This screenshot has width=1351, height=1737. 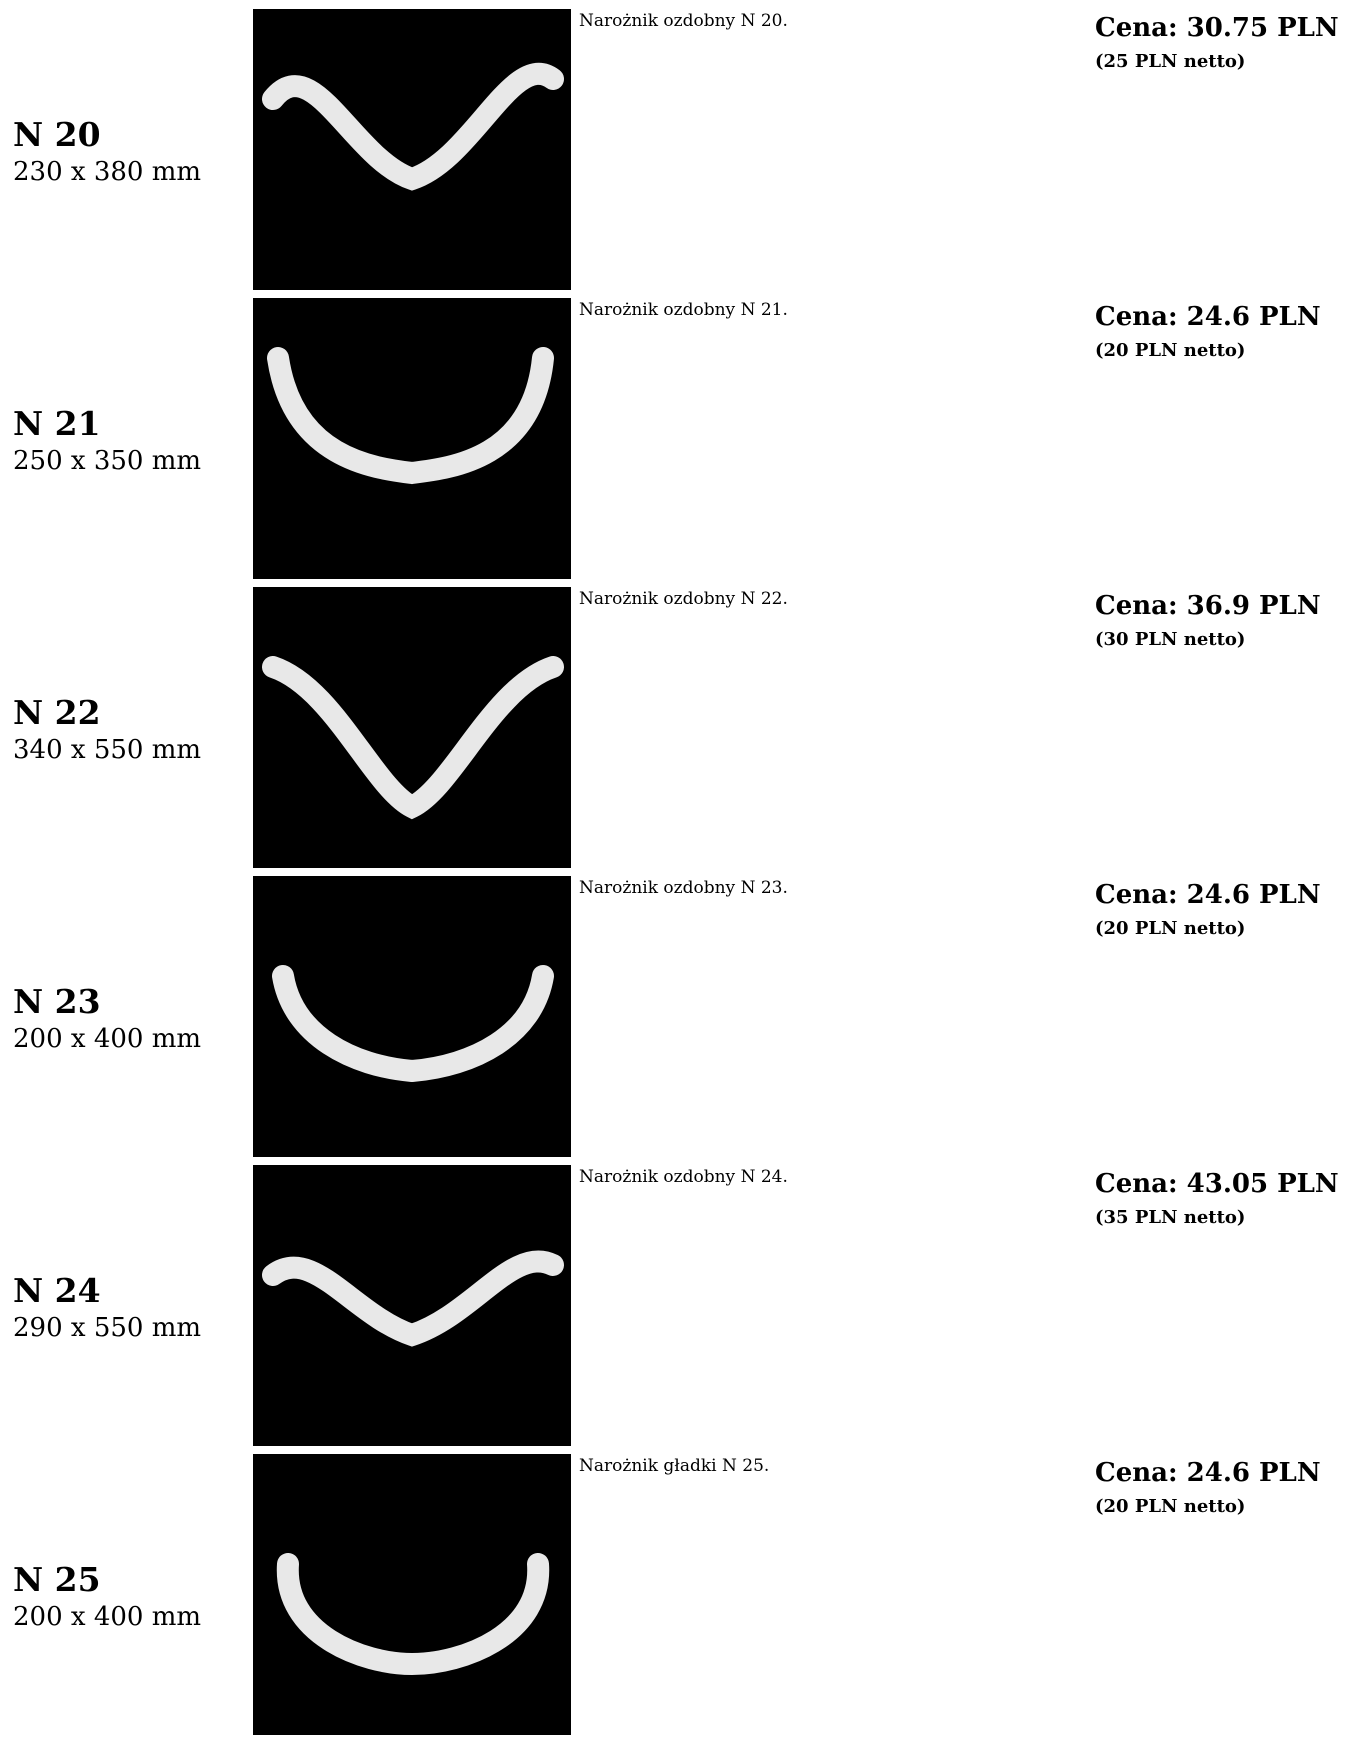 What do you see at coordinates (107, 1328) in the screenshot?
I see `product-size: 290 x 550 mm` at bounding box center [107, 1328].